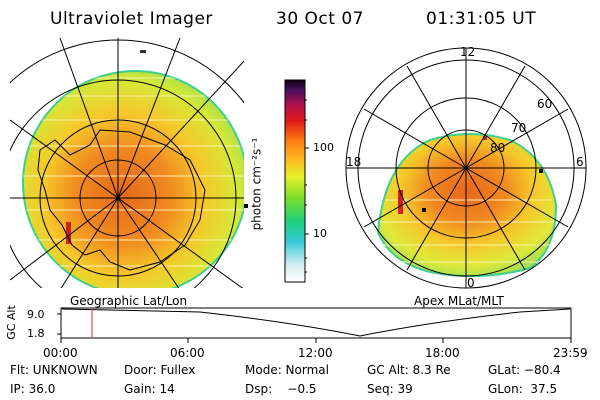  What do you see at coordinates (54, 370) in the screenshot?
I see `info-flight: Flt: UNKNOWN` at bounding box center [54, 370].